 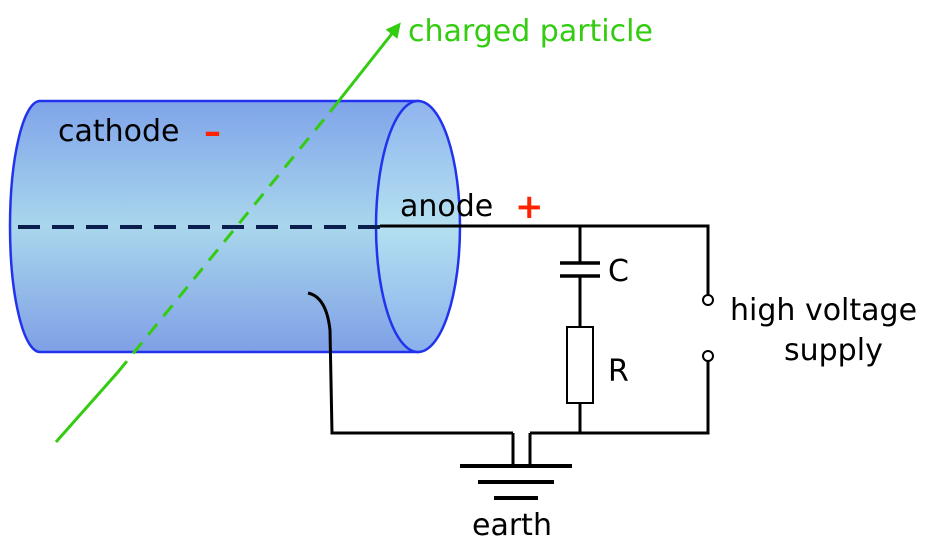 I want to click on particle-track-outside-bottom, so click(x=87, y=407).